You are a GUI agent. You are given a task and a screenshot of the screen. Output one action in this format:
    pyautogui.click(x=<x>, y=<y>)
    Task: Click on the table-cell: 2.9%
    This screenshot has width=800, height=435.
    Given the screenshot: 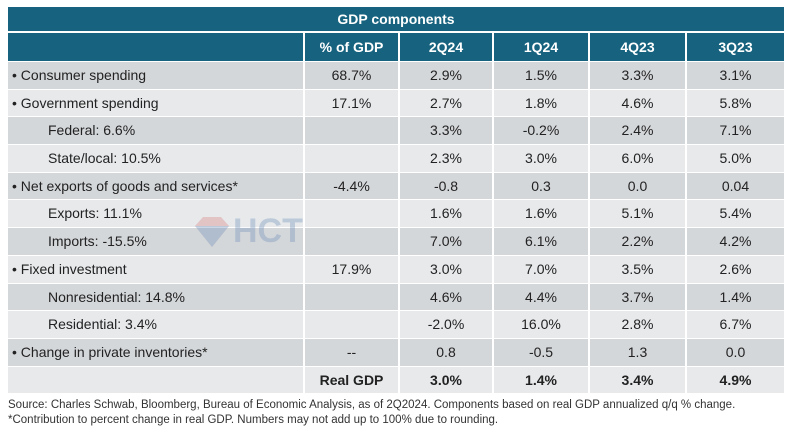 What is the action you would take?
    pyautogui.click(x=447, y=75)
    